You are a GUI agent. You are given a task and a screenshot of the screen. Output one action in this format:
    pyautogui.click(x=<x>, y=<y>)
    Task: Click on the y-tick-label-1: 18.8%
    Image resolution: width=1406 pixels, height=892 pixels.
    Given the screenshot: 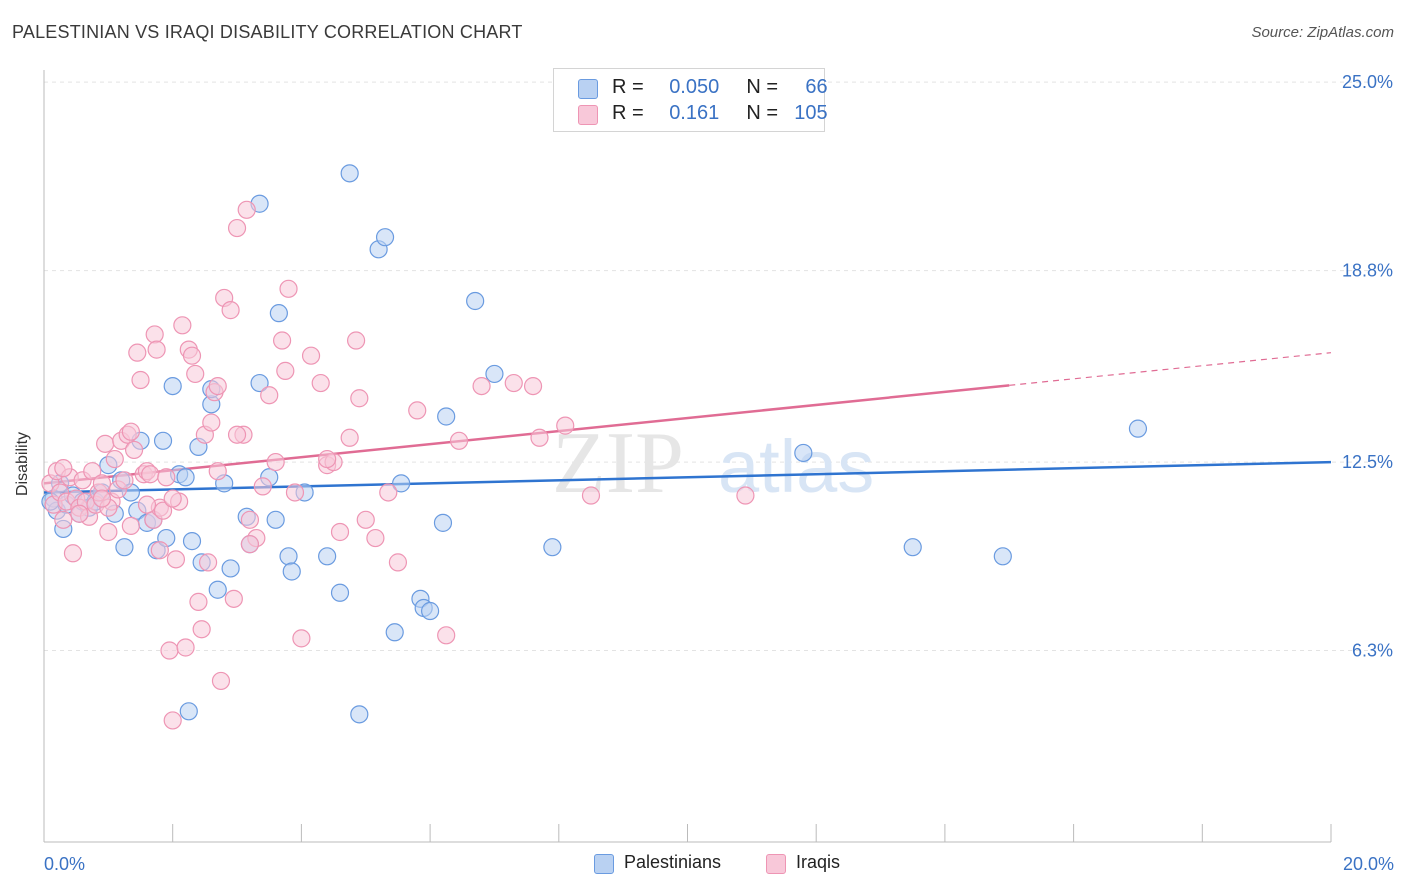 What is the action you would take?
    pyautogui.click(x=1367, y=271)
    